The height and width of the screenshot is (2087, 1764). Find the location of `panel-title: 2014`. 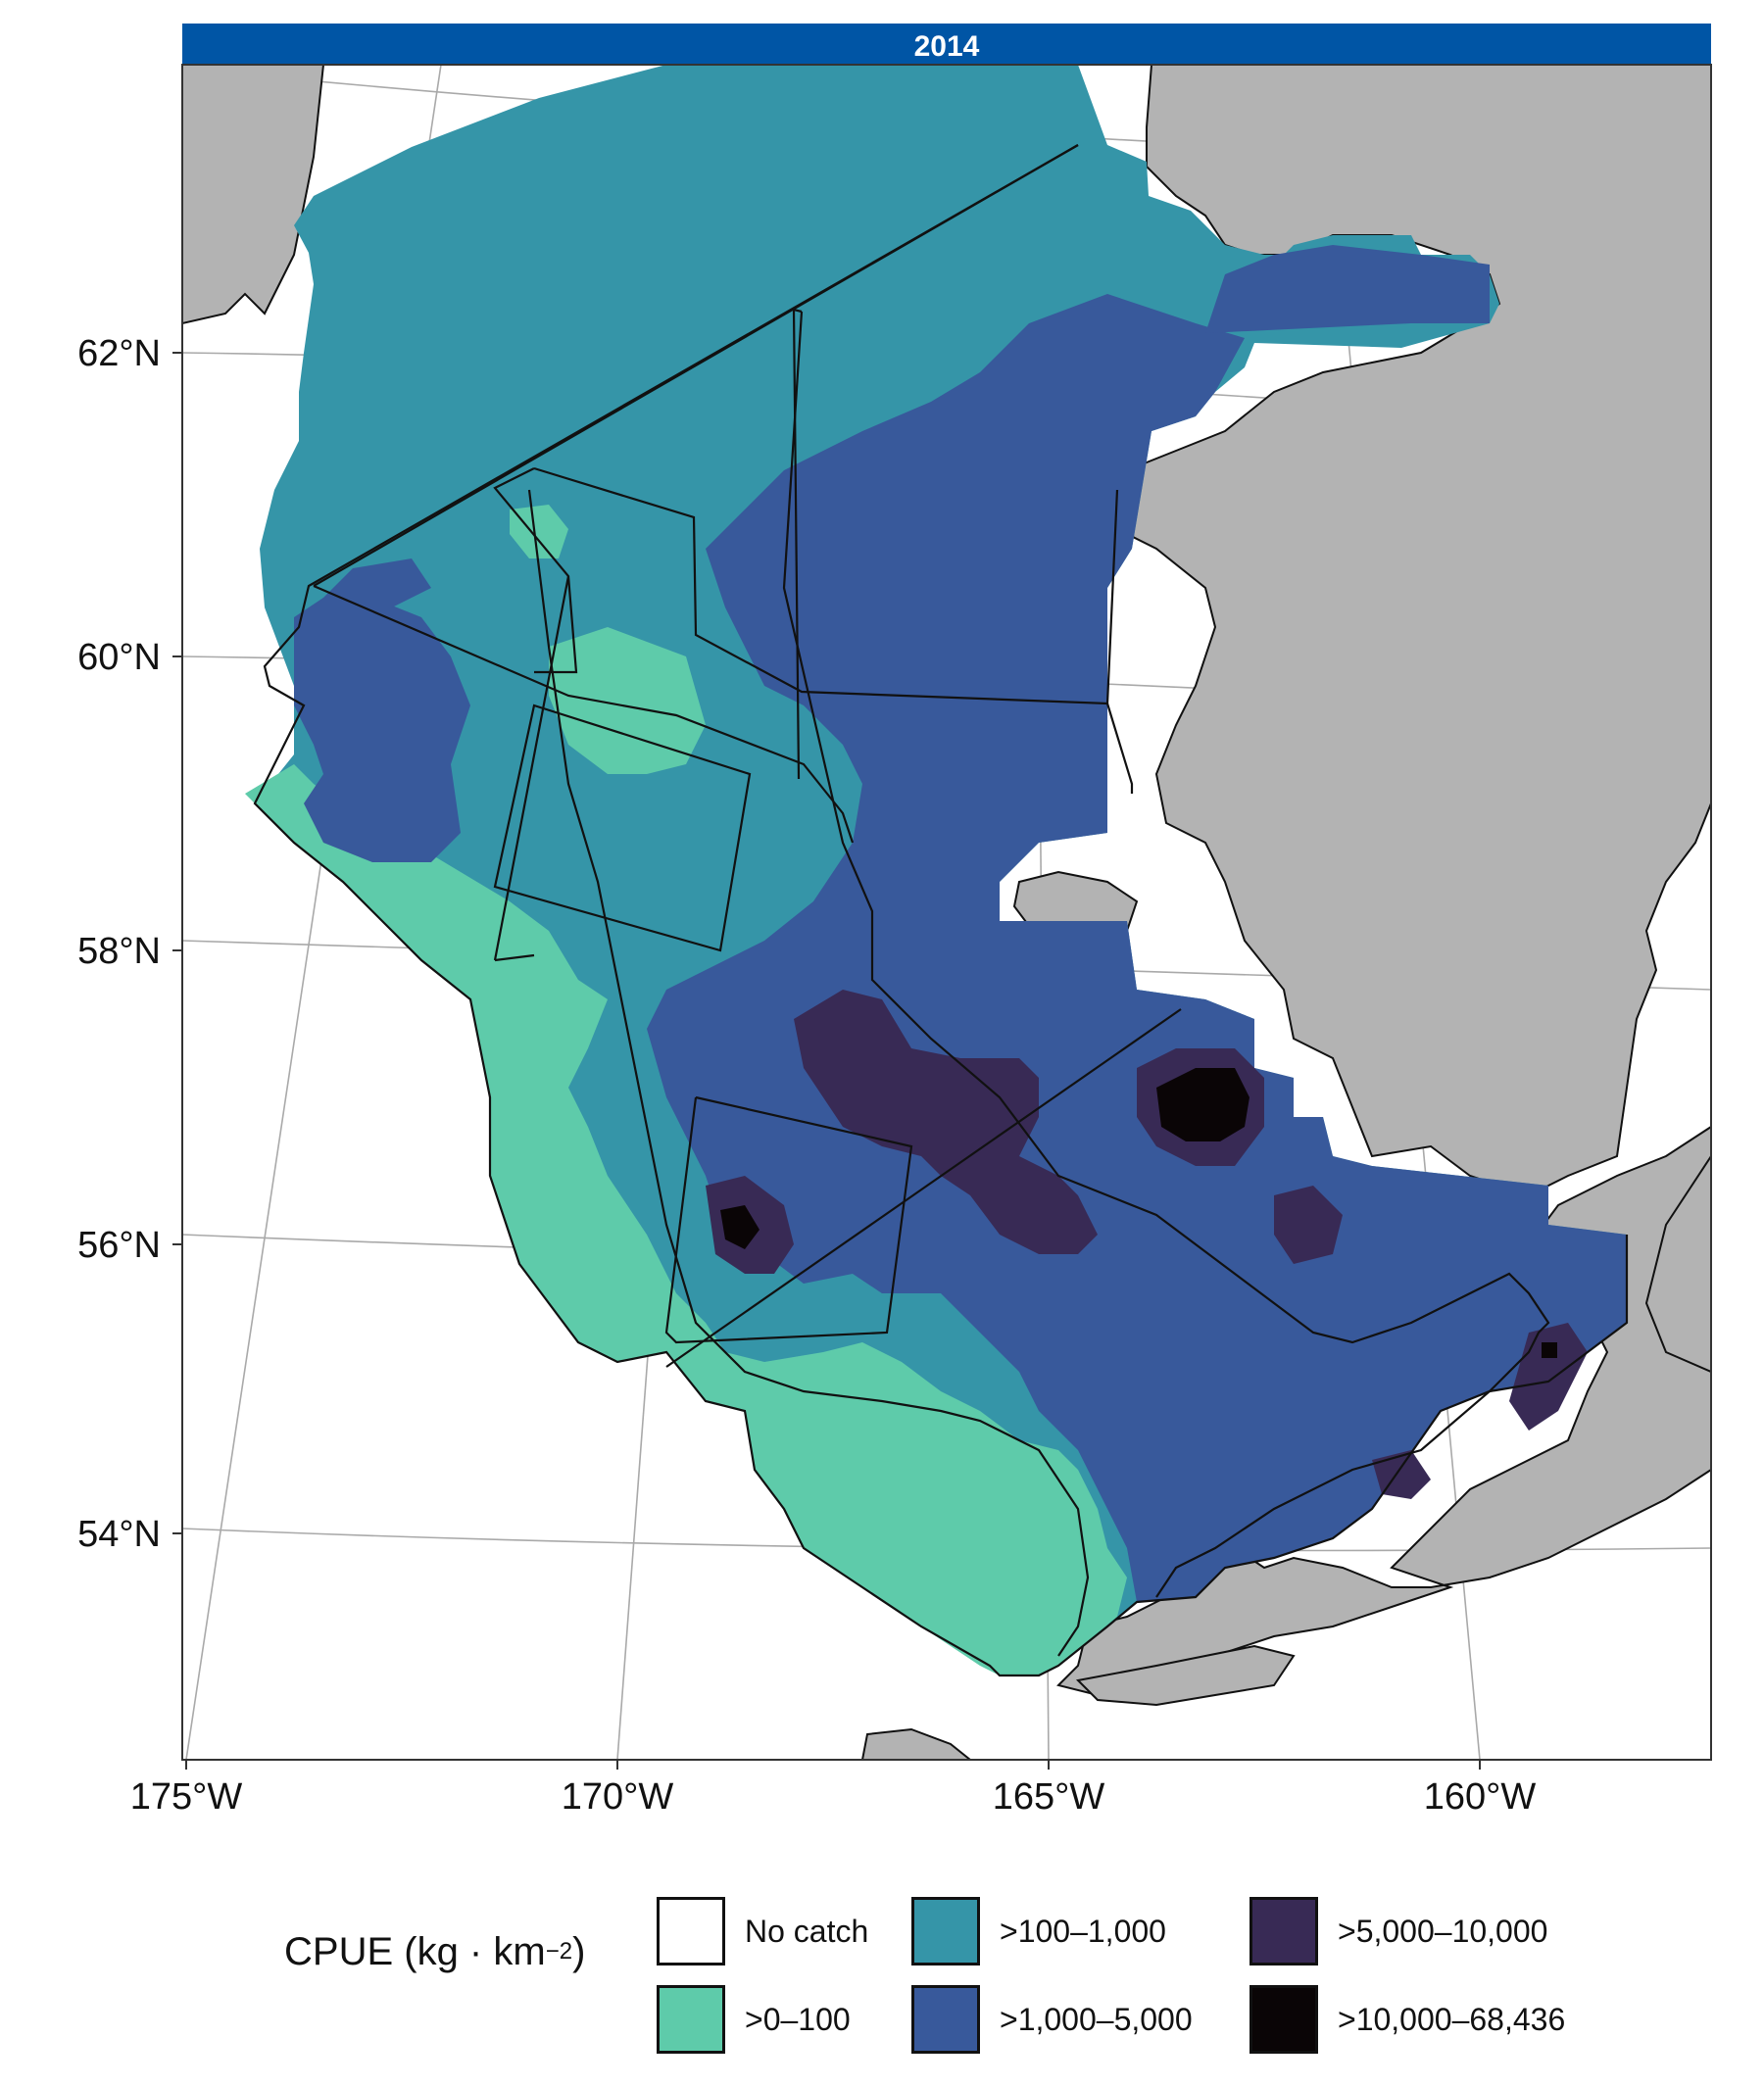

panel-title: 2014 is located at coordinates (947, 46).